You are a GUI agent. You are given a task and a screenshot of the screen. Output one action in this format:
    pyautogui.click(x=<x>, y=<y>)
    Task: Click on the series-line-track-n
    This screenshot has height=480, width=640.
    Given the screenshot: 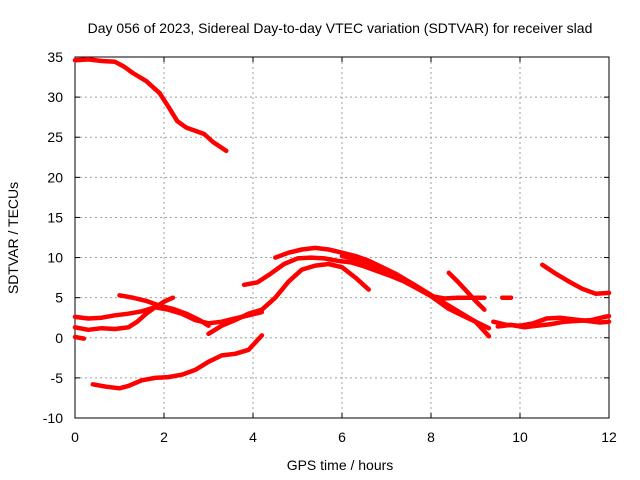 What is the action you would take?
    pyautogui.click(x=551, y=321)
    